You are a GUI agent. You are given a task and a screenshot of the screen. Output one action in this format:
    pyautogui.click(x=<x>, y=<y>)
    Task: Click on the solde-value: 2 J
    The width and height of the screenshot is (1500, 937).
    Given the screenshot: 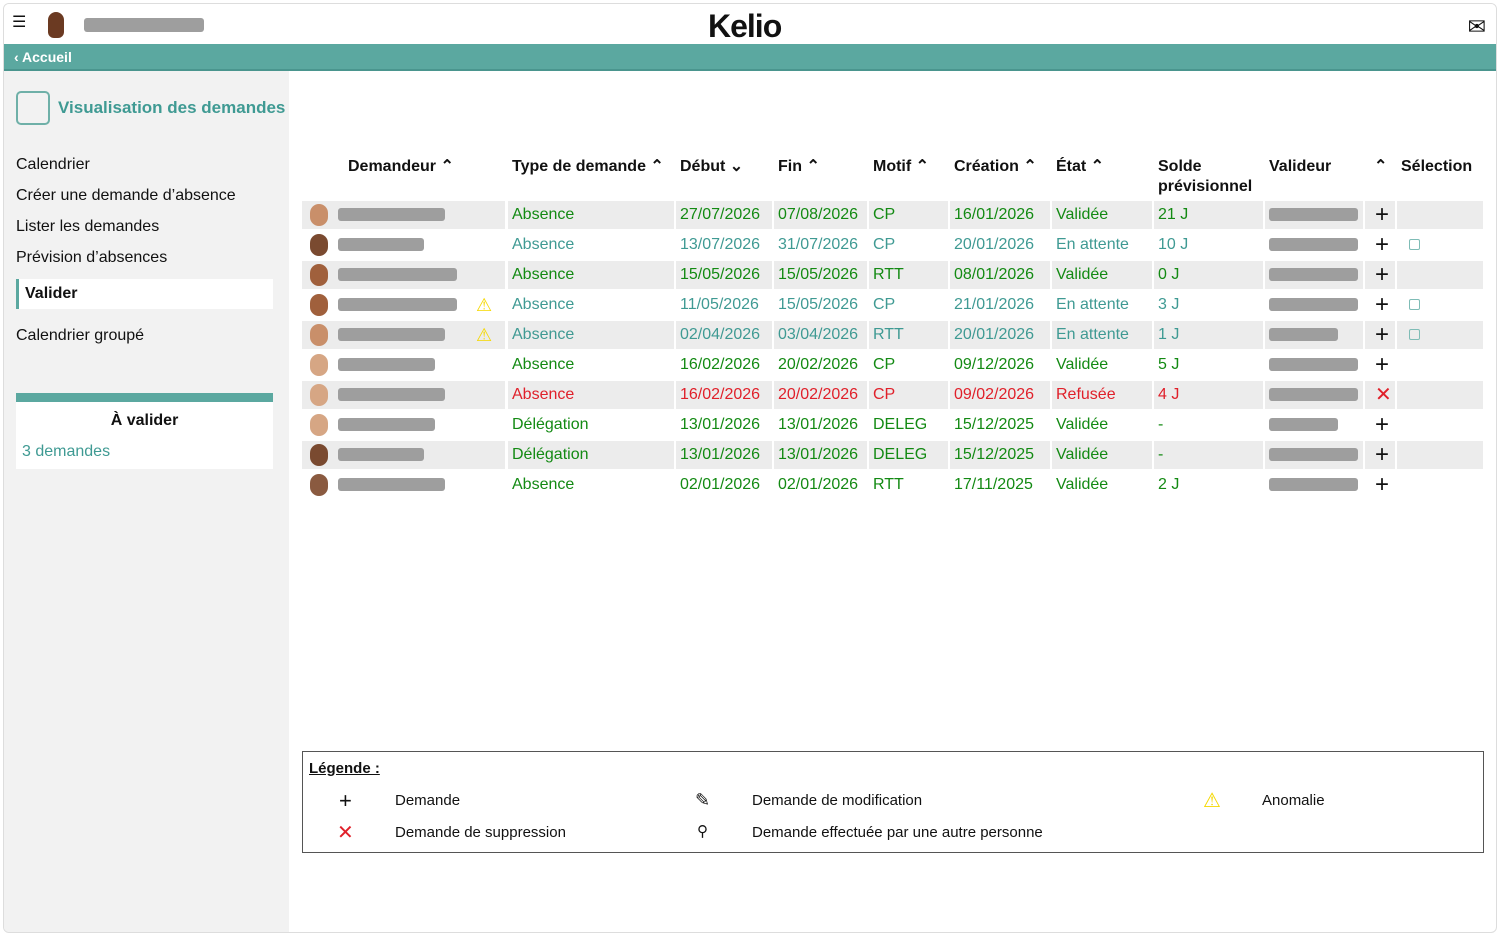 What is the action you would take?
    pyautogui.click(x=1169, y=484)
    